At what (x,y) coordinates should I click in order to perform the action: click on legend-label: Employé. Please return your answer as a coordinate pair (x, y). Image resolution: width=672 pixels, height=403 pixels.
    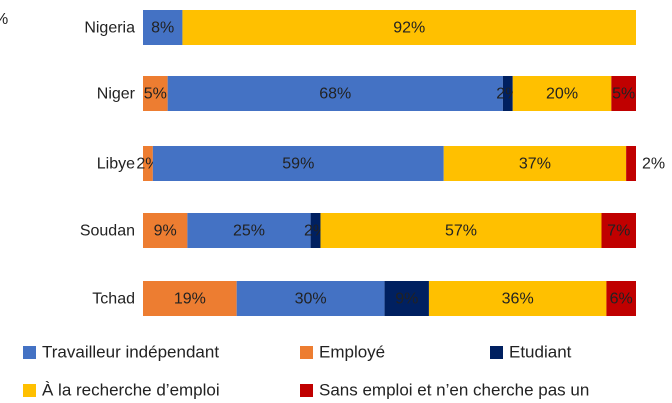
    Looking at the image, I should click on (352, 351).